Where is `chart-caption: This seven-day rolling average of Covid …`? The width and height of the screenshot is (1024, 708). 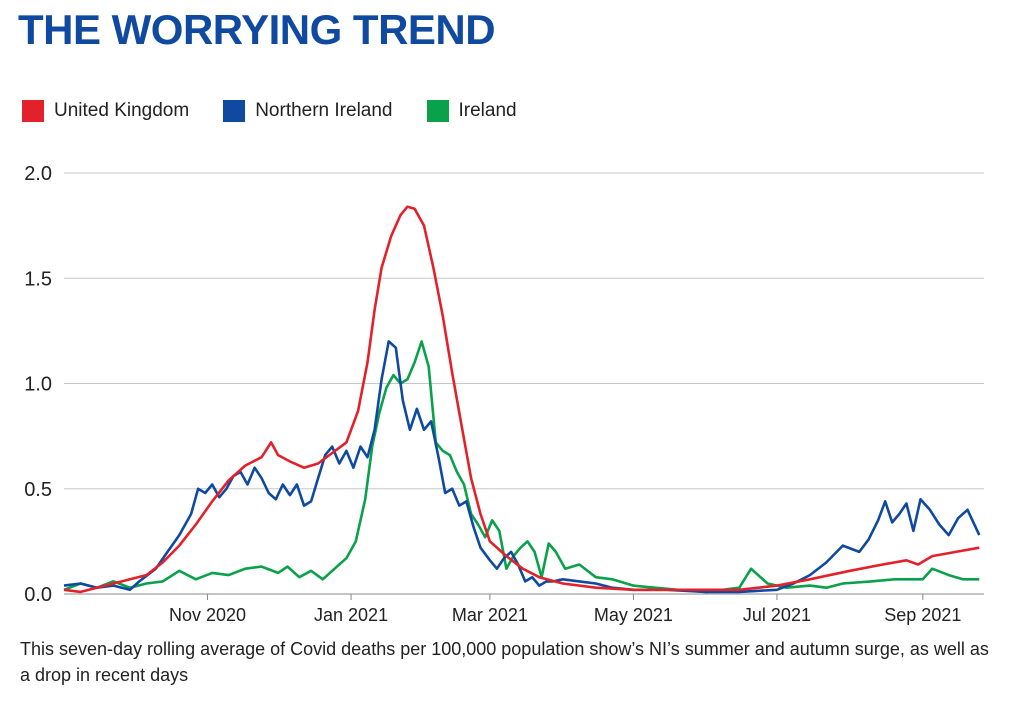
chart-caption: This seven-day rolling average of Covid … is located at coordinates (504, 662).